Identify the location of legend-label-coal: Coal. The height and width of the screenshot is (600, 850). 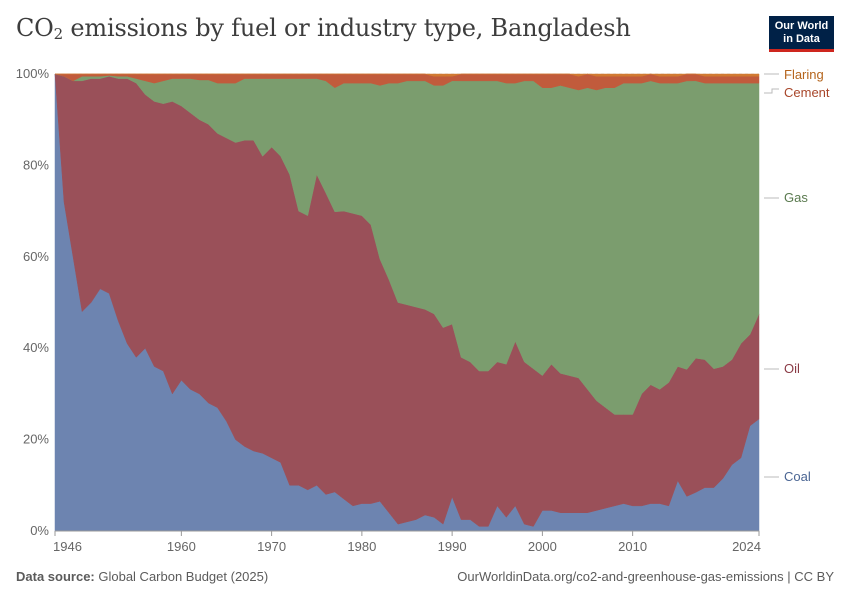
(797, 476).